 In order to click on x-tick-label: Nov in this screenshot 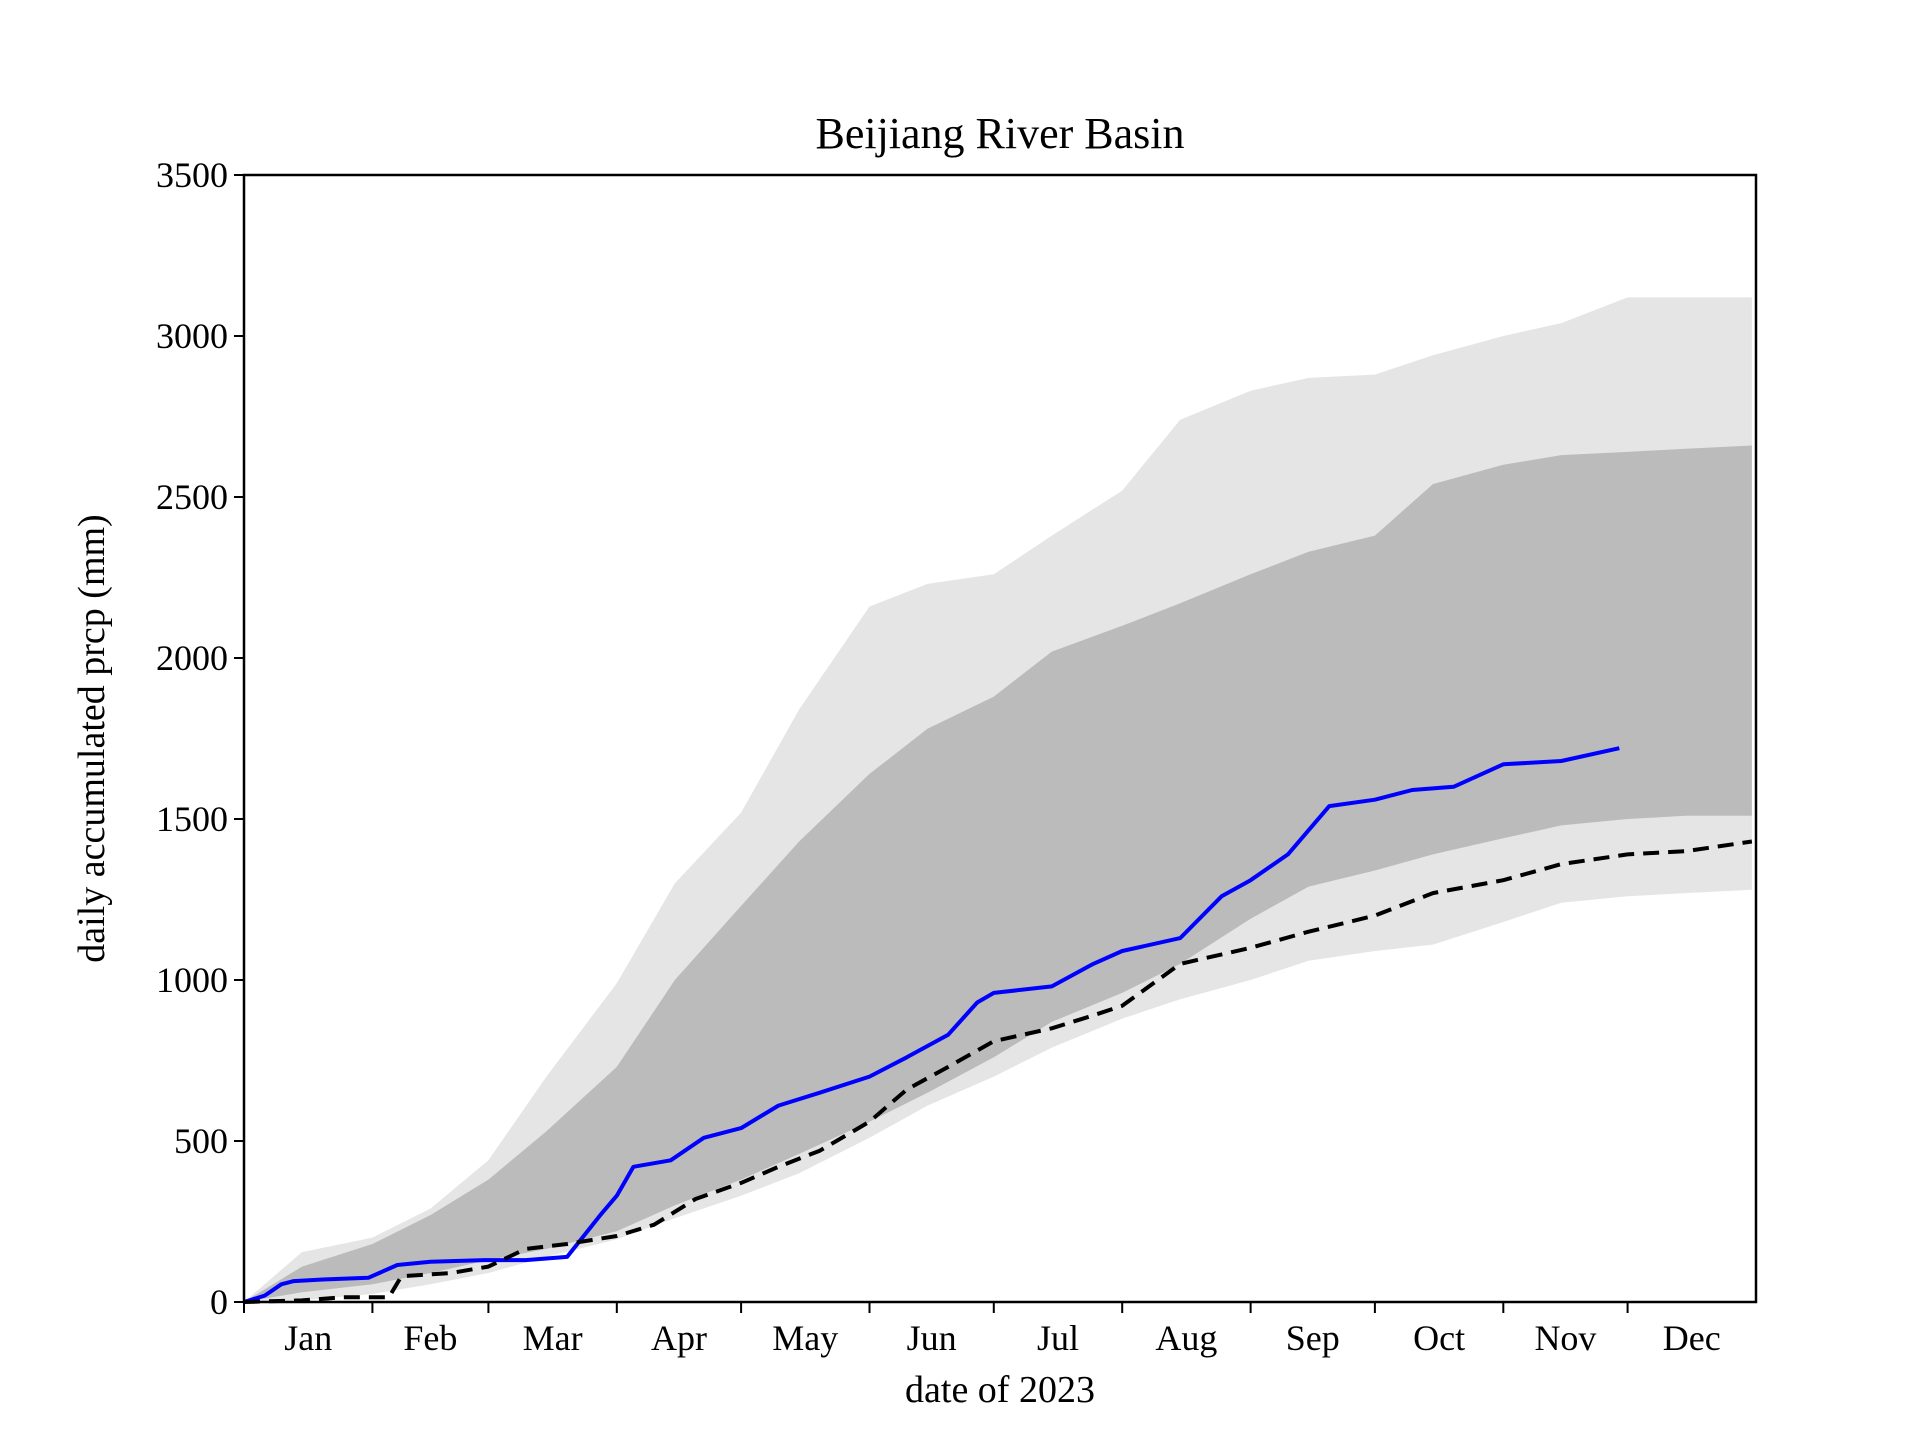, I will do `click(1565, 1338)`.